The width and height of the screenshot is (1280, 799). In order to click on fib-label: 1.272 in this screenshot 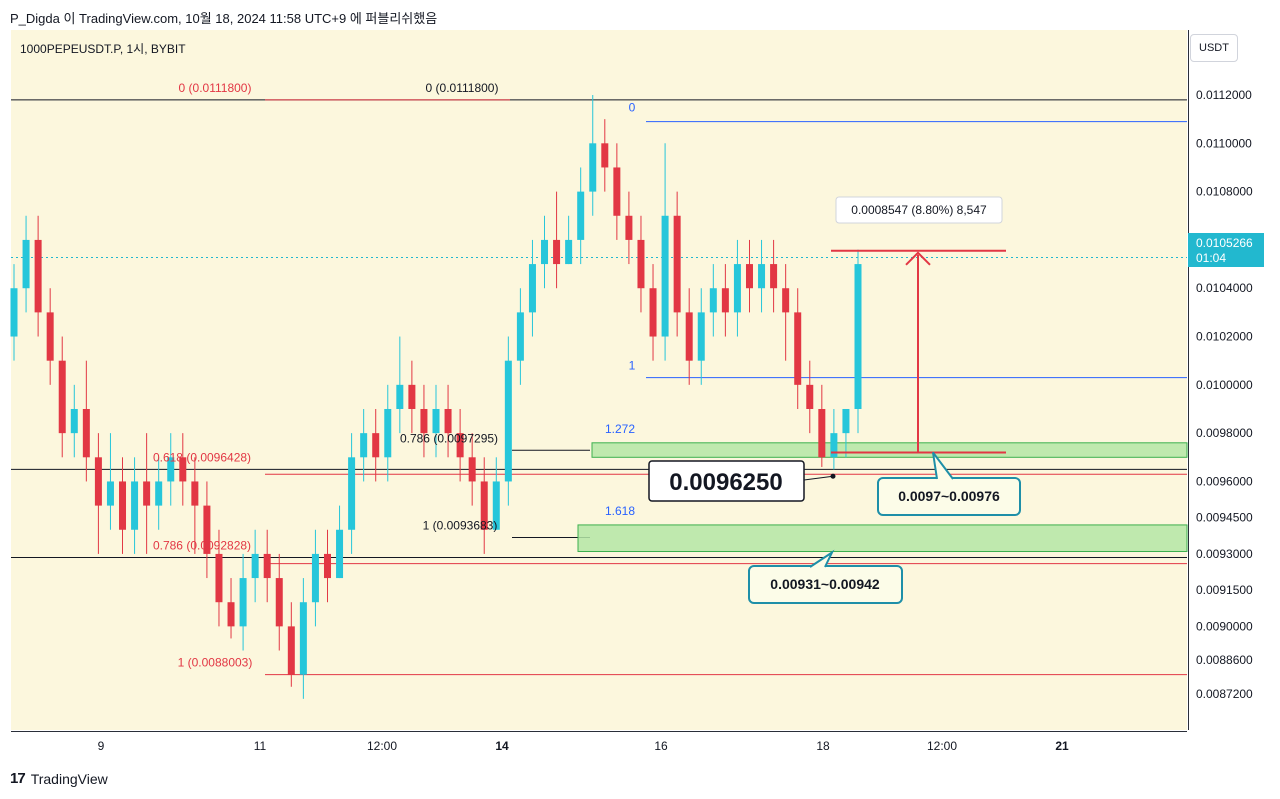, I will do `click(620, 429)`.